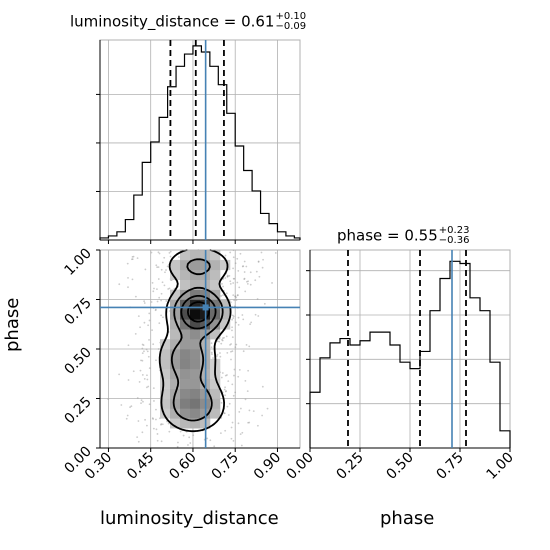  Describe the element at coordinates (188, 21) in the screenshot. I see `title-luminosity-distance: luminosity_distance = 0.61 +0.10 −0.09` at that location.